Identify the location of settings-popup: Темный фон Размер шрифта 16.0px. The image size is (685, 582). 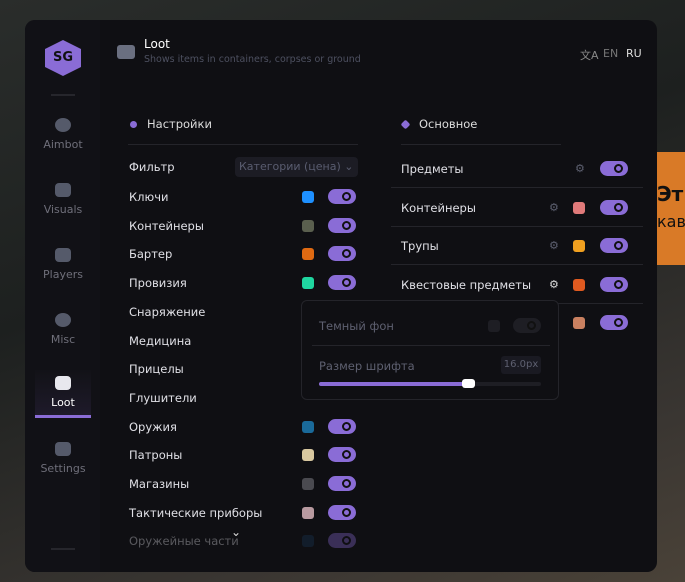
(430, 350).